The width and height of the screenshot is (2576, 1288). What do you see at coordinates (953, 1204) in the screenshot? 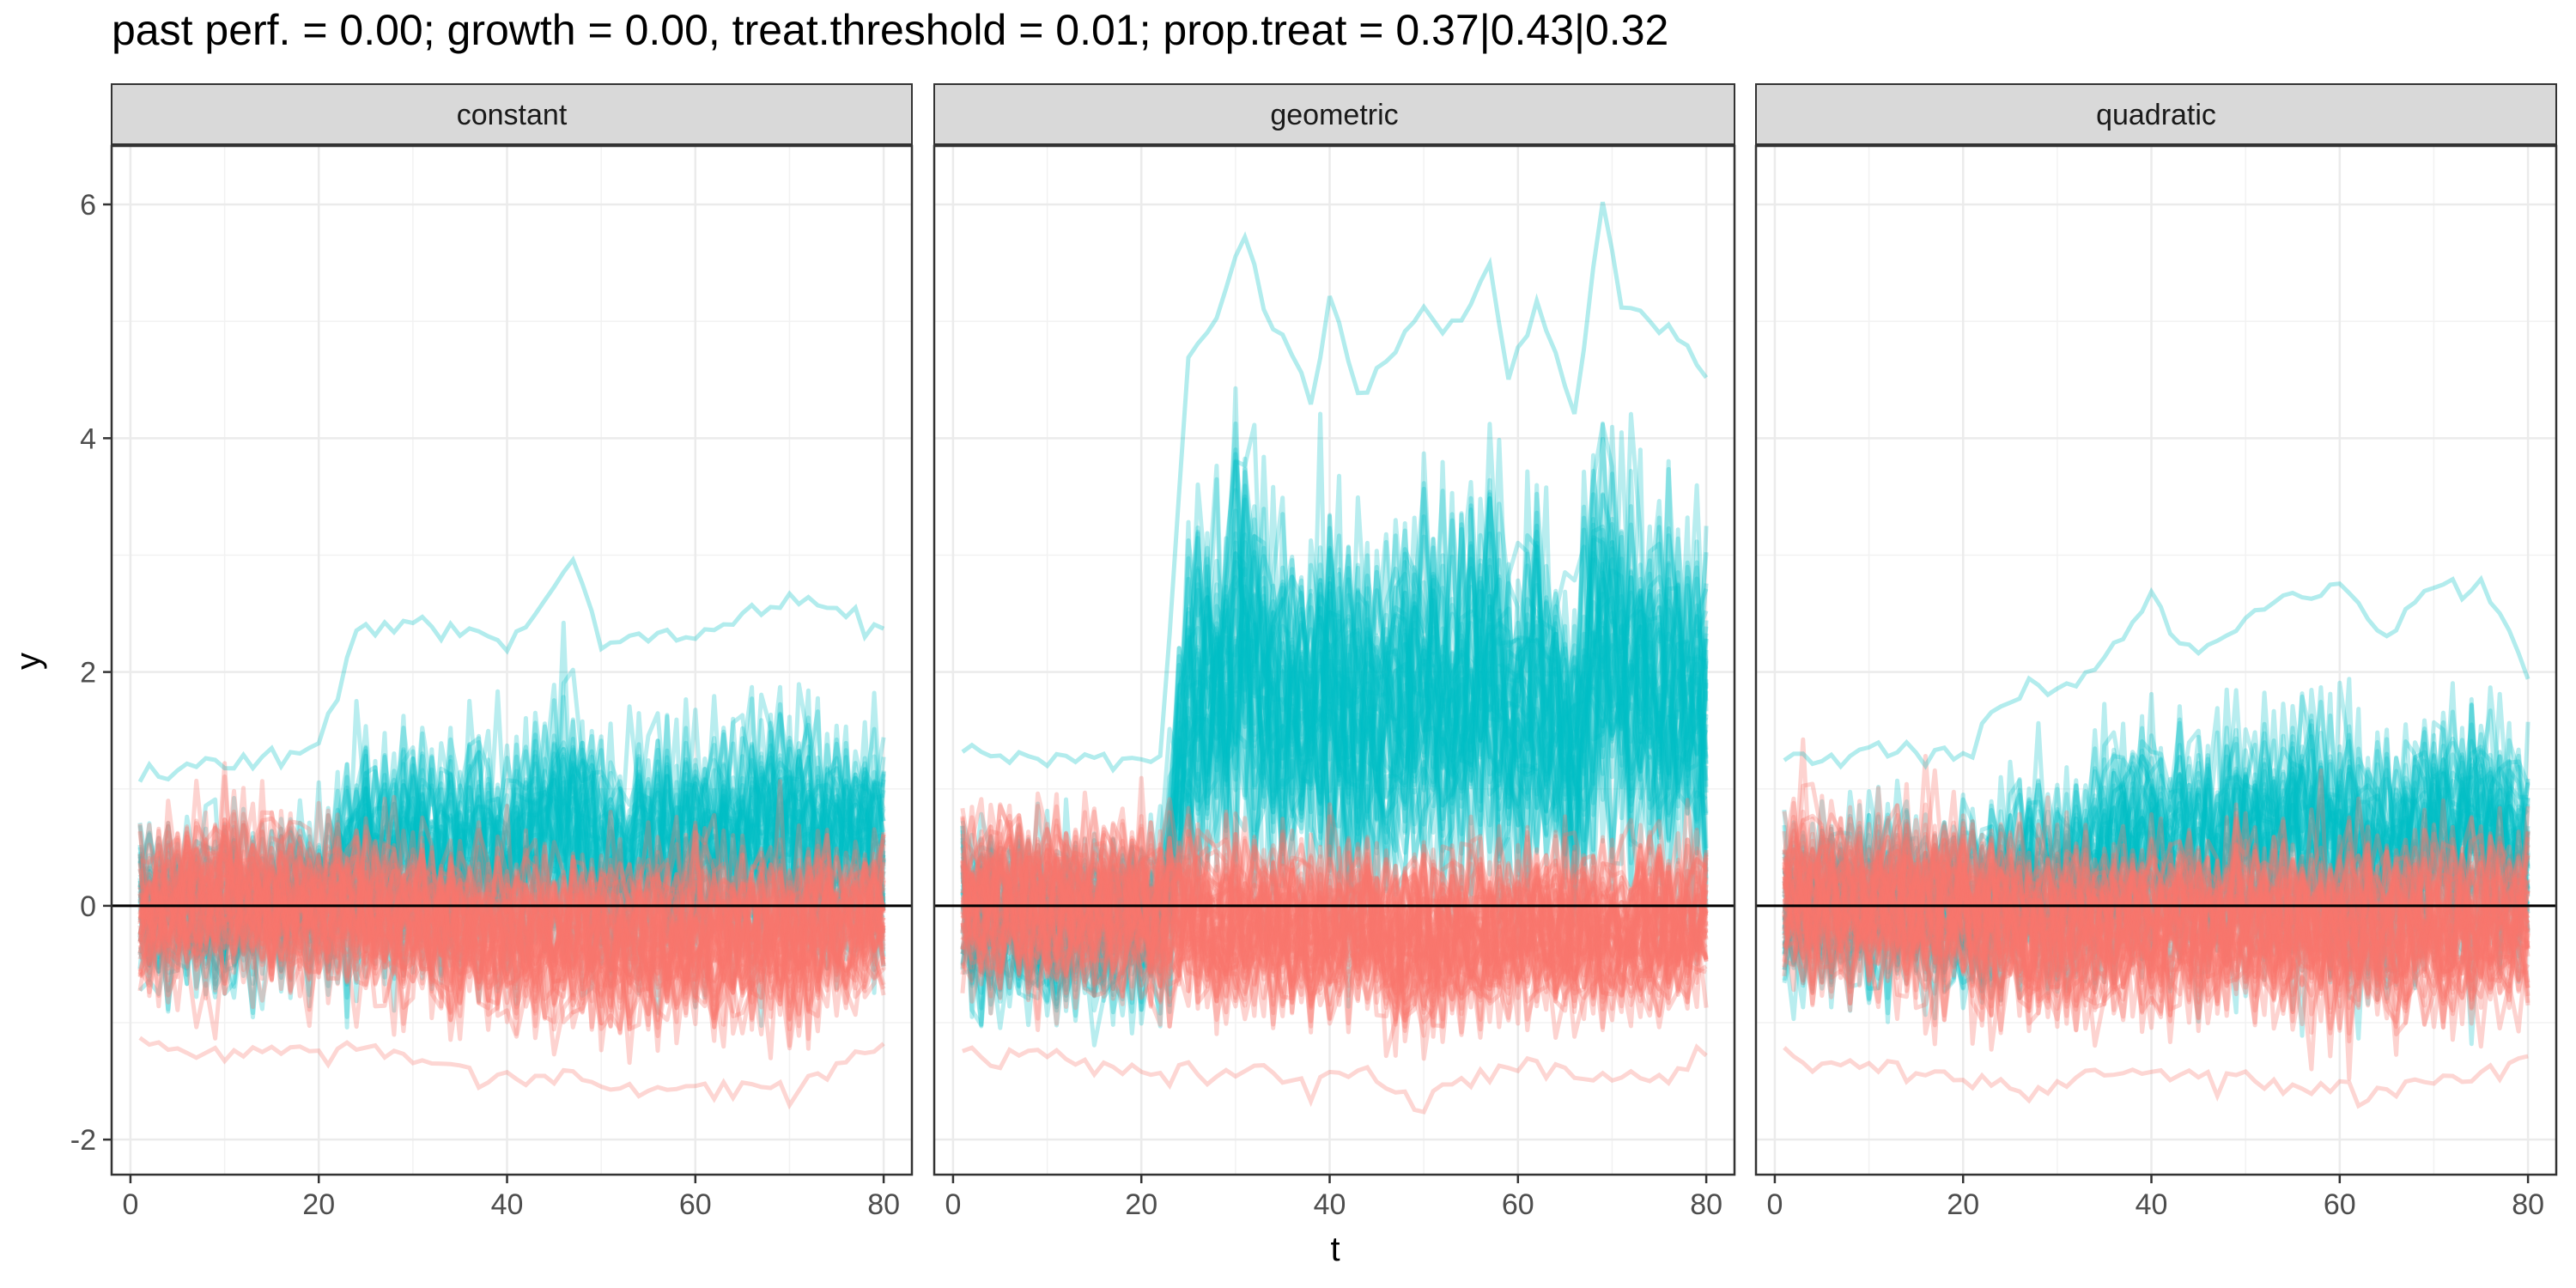
I see `x-tick-label: 0` at bounding box center [953, 1204].